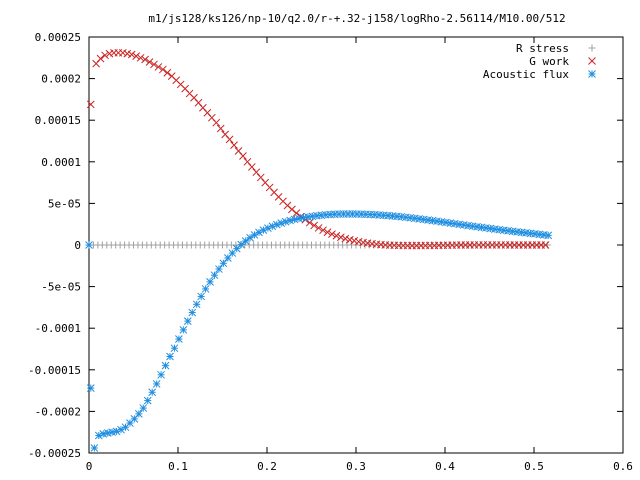 Image resolution: width=640 pixels, height=480 pixels. Describe the element at coordinates (356, 466) in the screenshot. I see `x-tick-label: 0.3` at that location.